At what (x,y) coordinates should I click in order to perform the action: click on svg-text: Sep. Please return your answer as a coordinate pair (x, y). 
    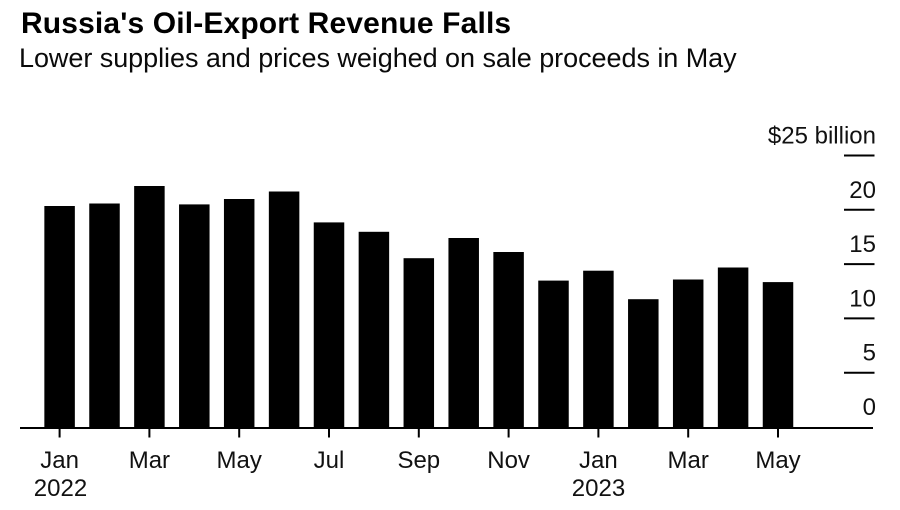
    Looking at the image, I should click on (418, 460).